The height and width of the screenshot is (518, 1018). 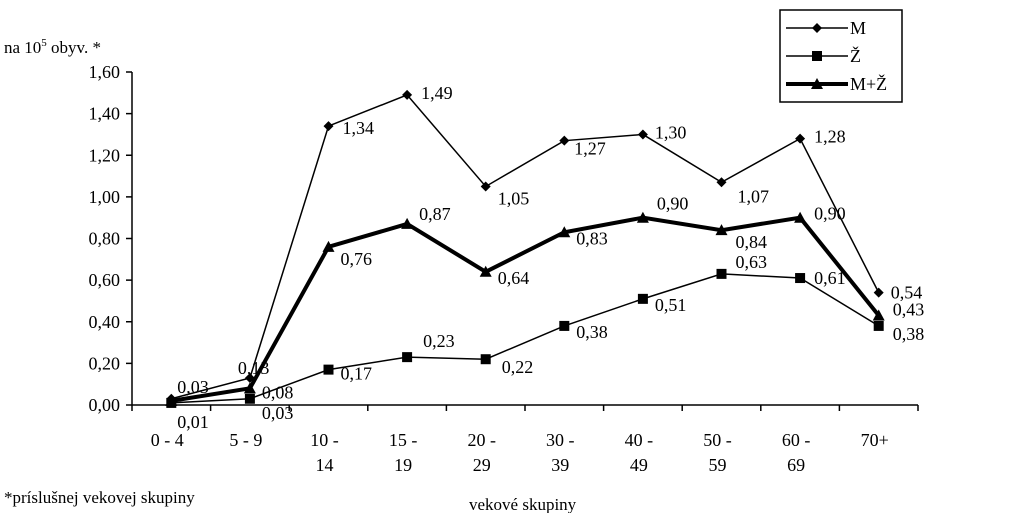 What do you see at coordinates (324, 452) in the screenshot?
I see `x-tick-label: 10 -14` at bounding box center [324, 452].